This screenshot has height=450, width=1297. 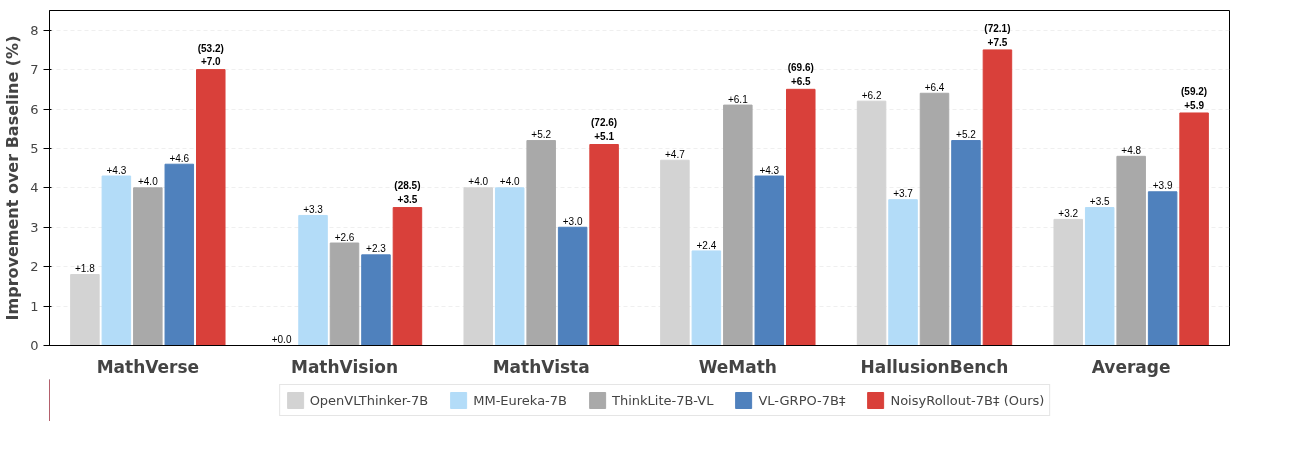 I want to click on data-label: +0.0, so click(x=281, y=340).